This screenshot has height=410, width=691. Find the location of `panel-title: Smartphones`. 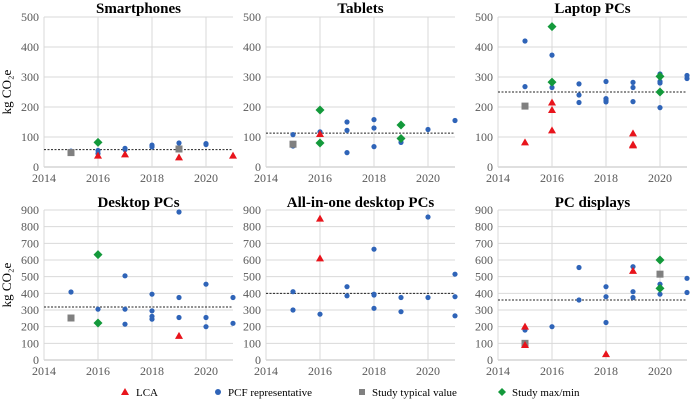

panel-title: Smartphones is located at coordinates (138, 9).